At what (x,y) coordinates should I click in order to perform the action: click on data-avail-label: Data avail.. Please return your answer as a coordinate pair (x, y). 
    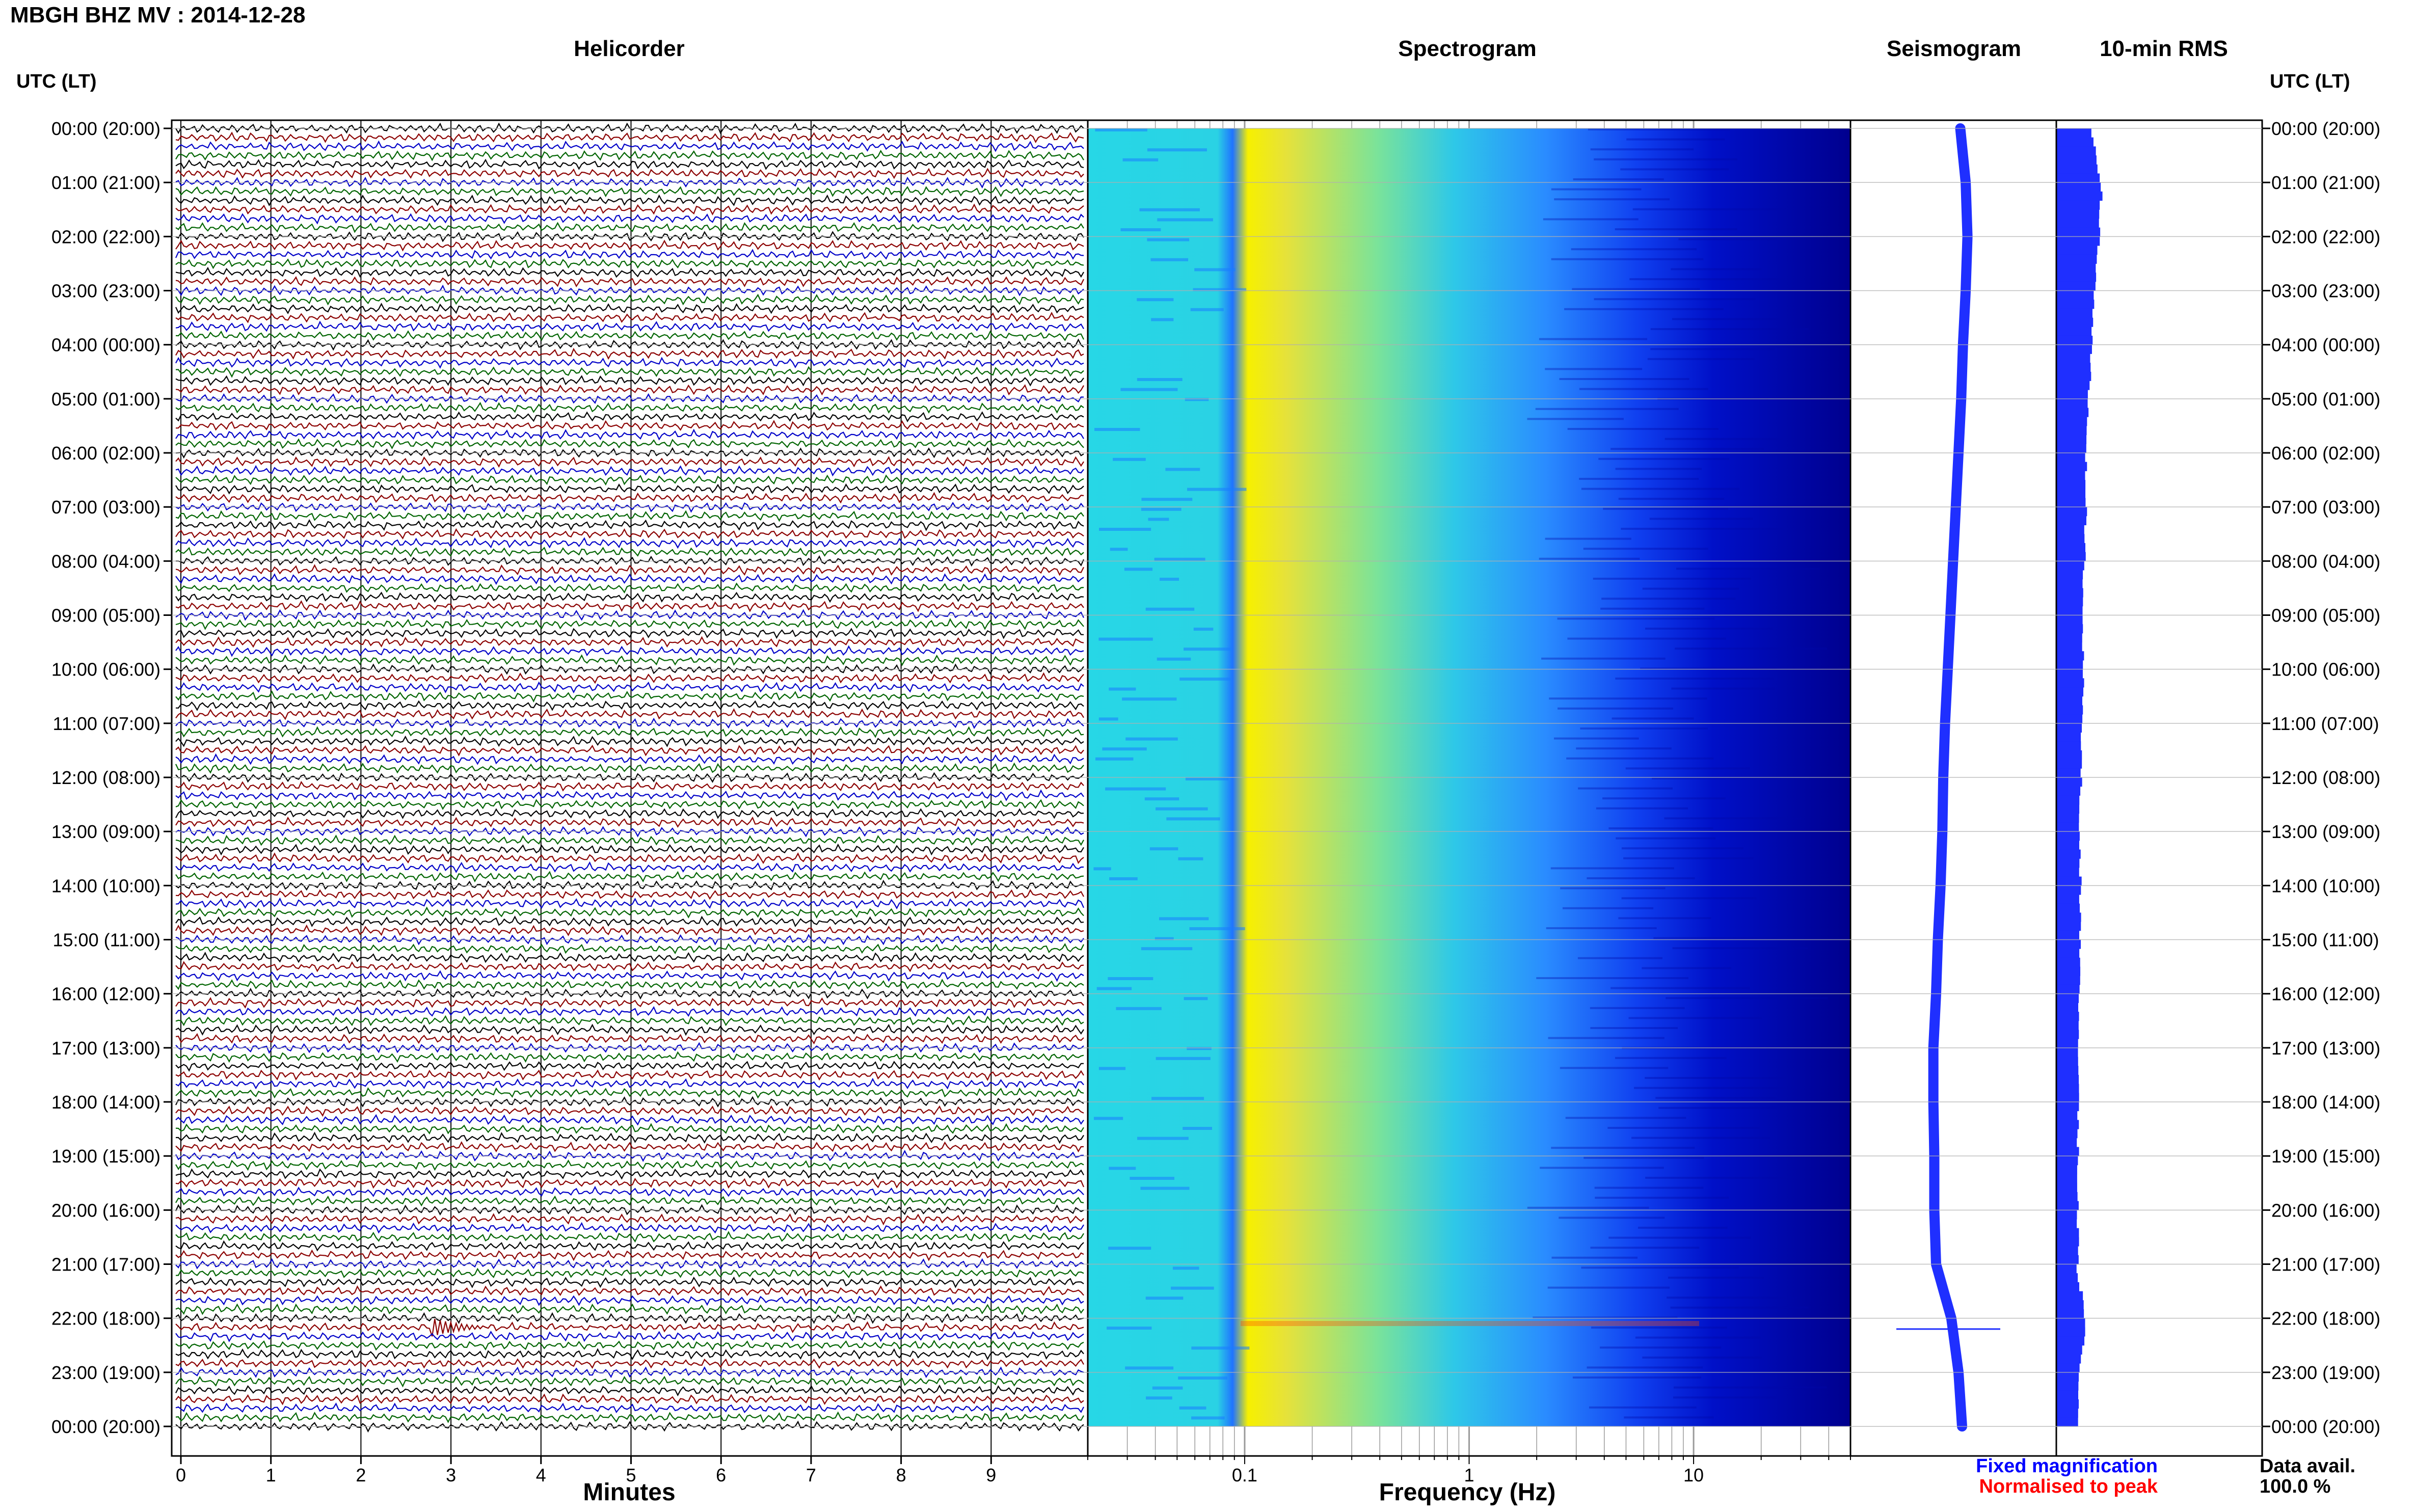
    Looking at the image, I should click on (2308, 1466).